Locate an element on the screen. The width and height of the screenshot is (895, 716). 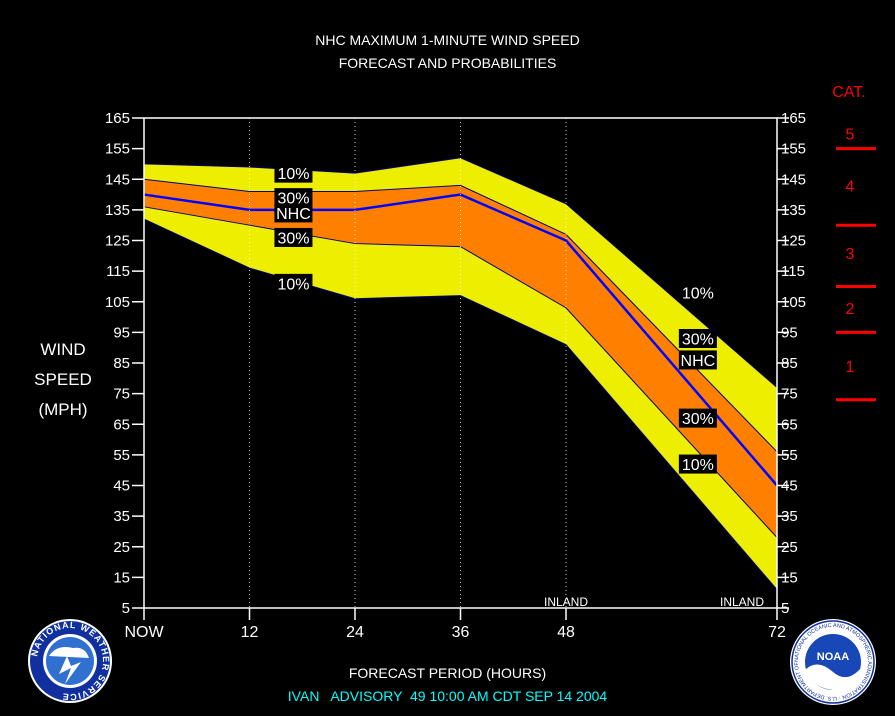
y-tick-label-right-55: 55 is located at coordinates (789, 455).